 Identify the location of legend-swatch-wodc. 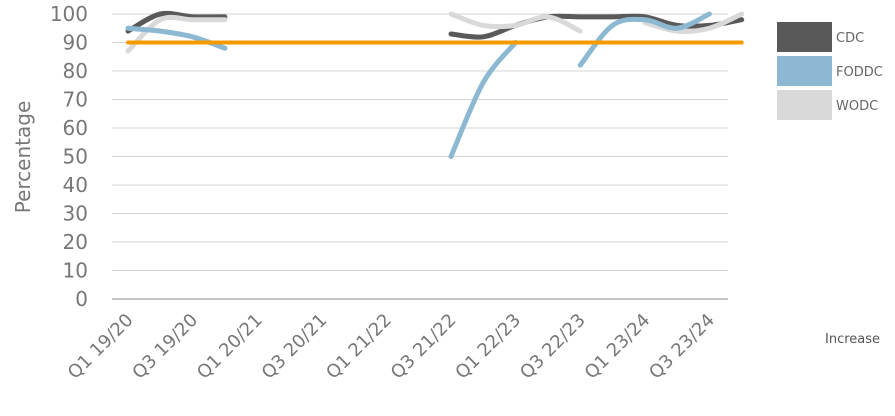
(804, 105).